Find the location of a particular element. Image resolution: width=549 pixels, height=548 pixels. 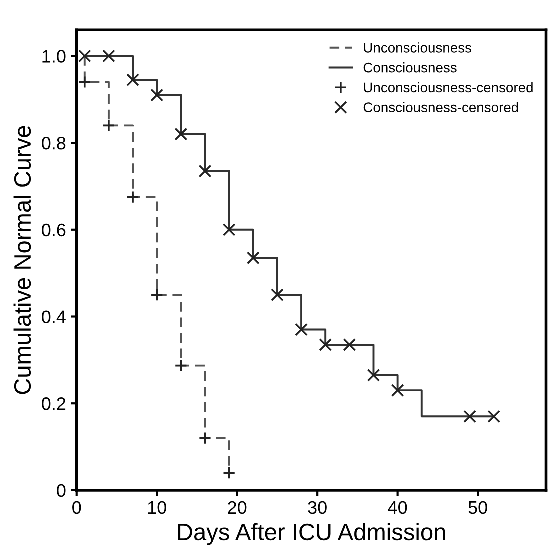

x-axis-title: Days After ICU Admission is located at coordinates (312, 534).